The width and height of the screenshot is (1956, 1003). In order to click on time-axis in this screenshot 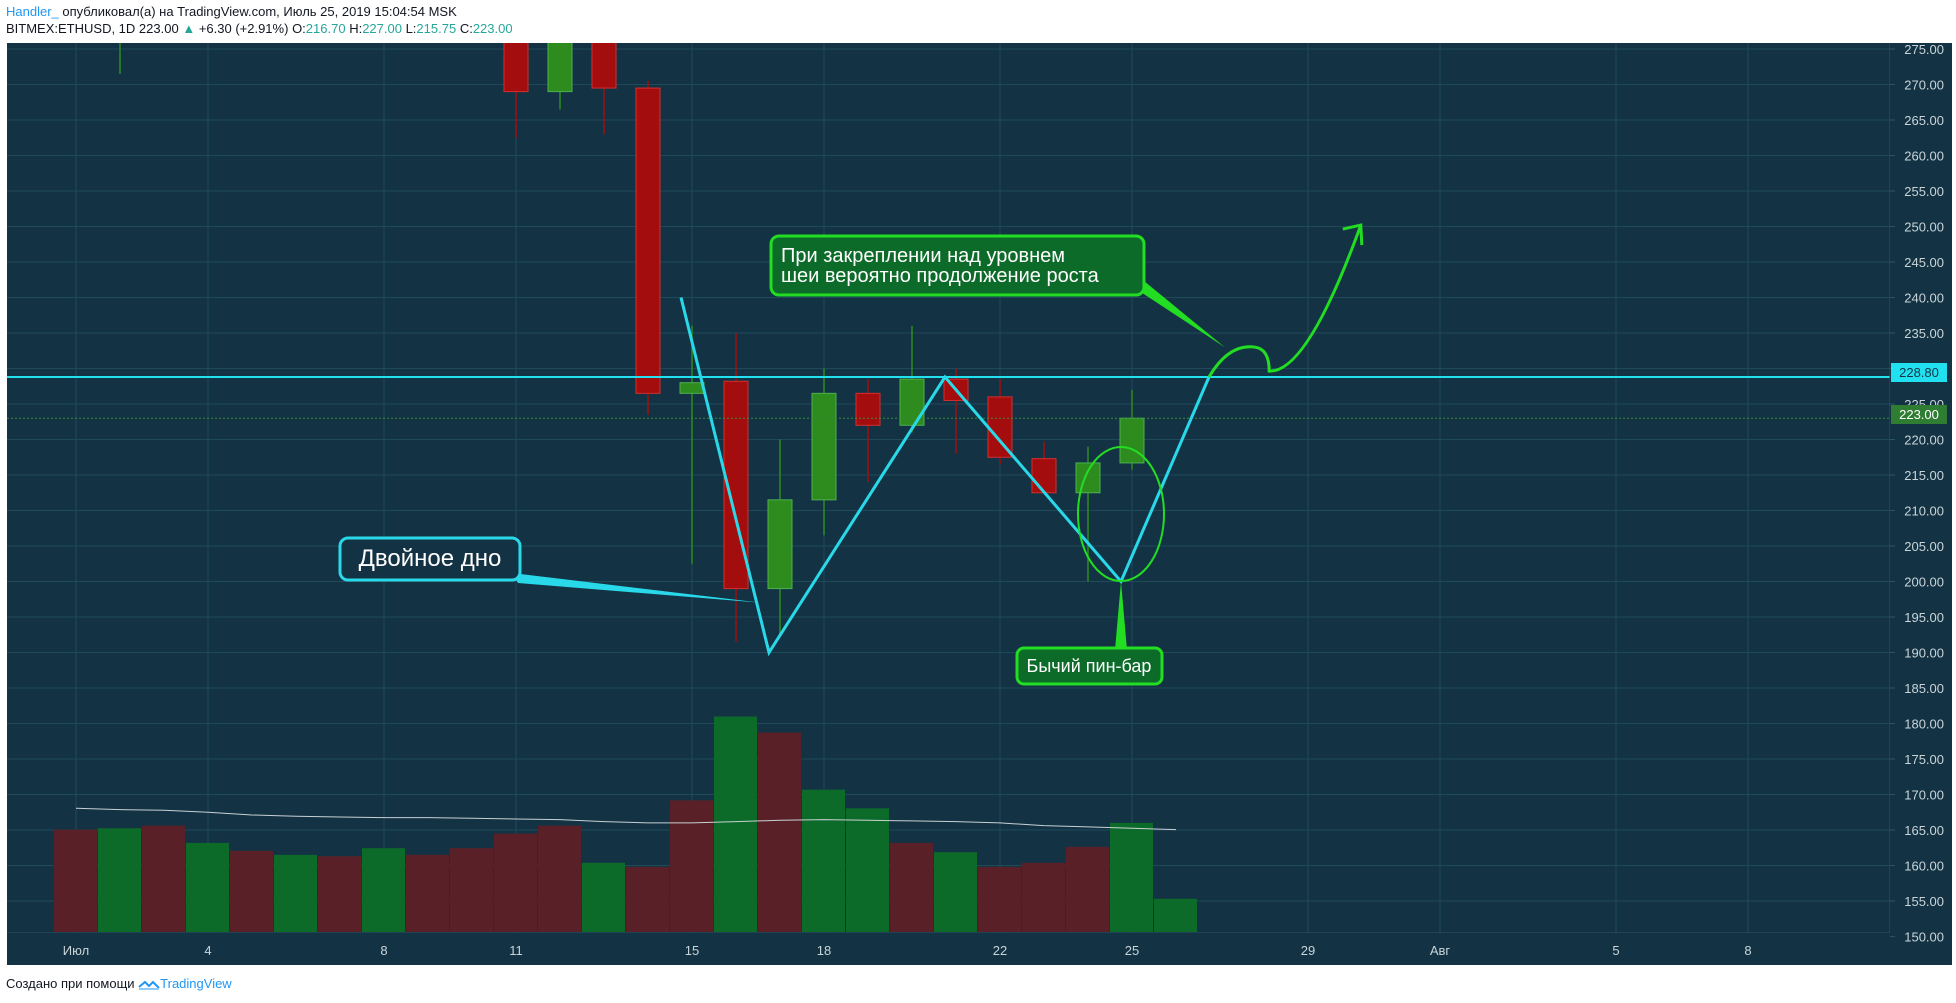, I will do `click(979, 949)`.